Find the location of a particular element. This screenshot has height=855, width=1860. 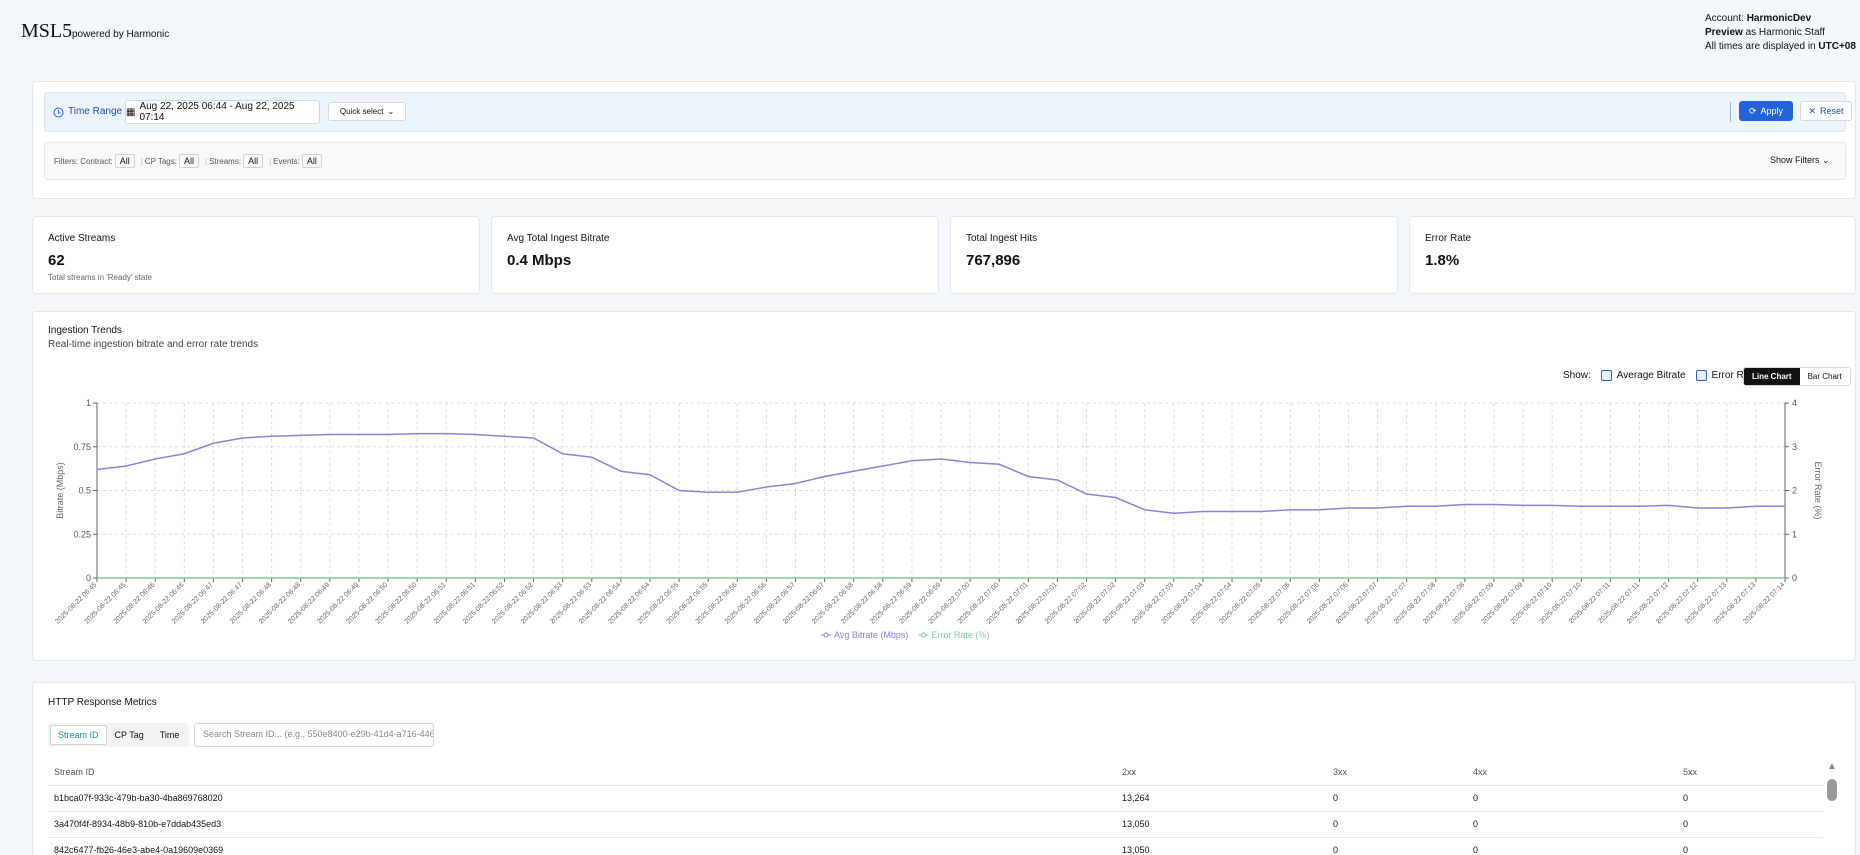

reset-button: ✕ Reset is located at coordinates (1826, 111).